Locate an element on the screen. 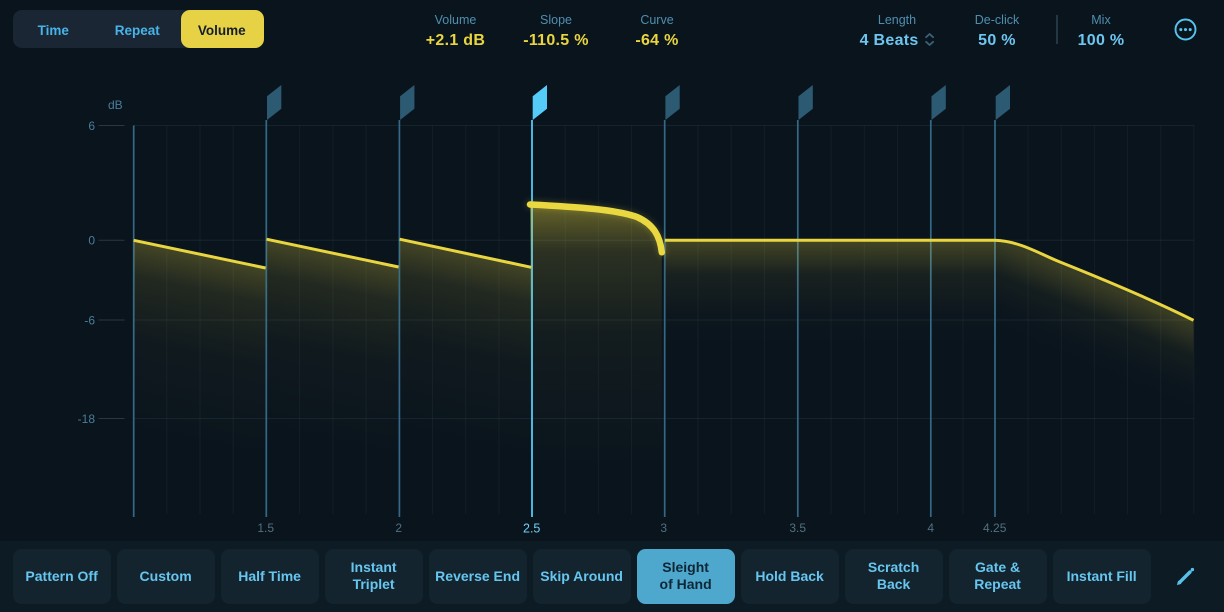 The image size is (1224, 612). svg-text: 6 is located at coordinates (91, 126).